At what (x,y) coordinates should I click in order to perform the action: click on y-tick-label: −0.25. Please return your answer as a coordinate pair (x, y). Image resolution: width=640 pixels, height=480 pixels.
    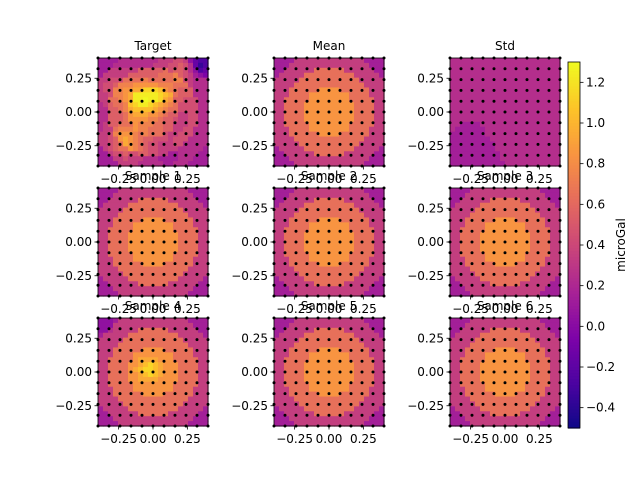
    Looking at the image, I should click on (73, 146).